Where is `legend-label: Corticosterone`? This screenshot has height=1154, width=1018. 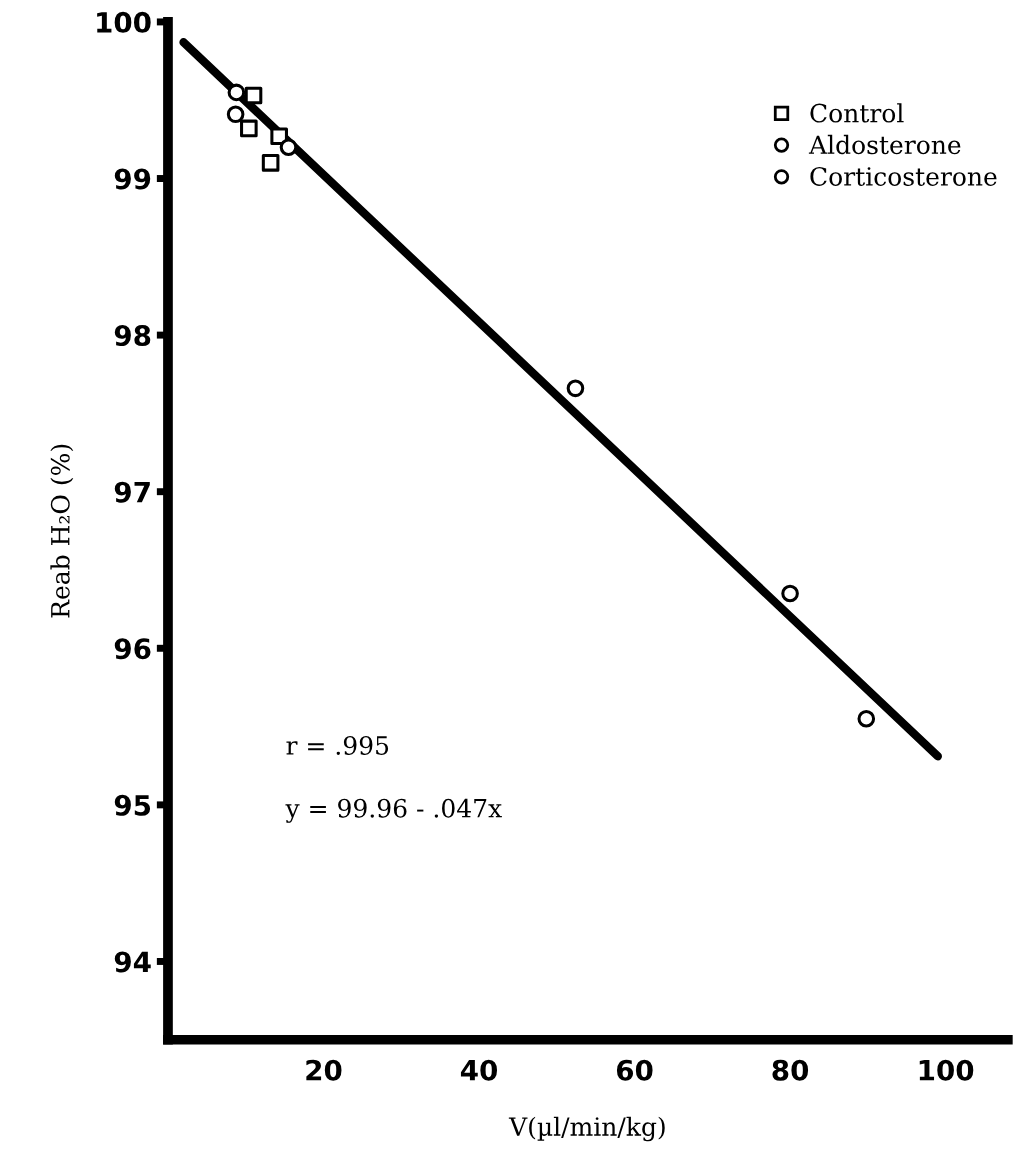
legend-label: Corticosterone is located at coordinates (903, 176).